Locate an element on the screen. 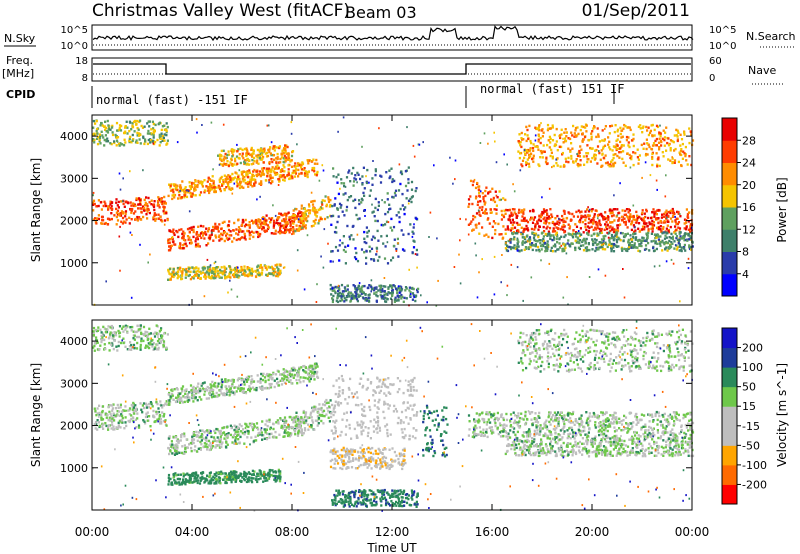 The image size is (800, 554). freq-label-line1: Freq. is located at coordinates (19, 60).